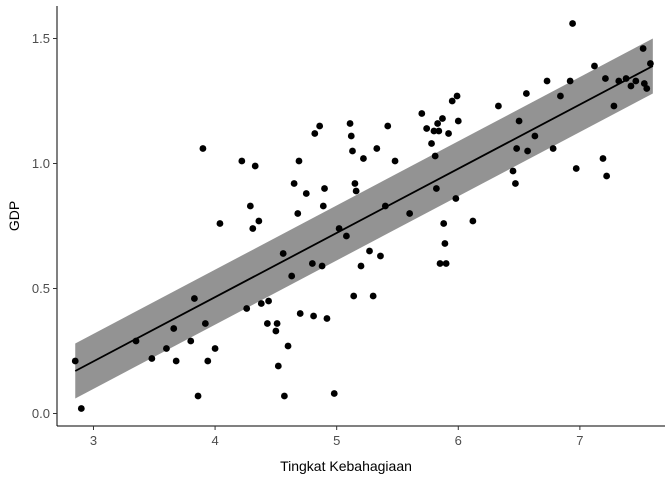 Image resolution: width=672 pixels, height=480 pixels. What do you see at coordinates (458, 440) in the screenshot?
I see `x-tick-label: 6` at bounding box center [458, 440].